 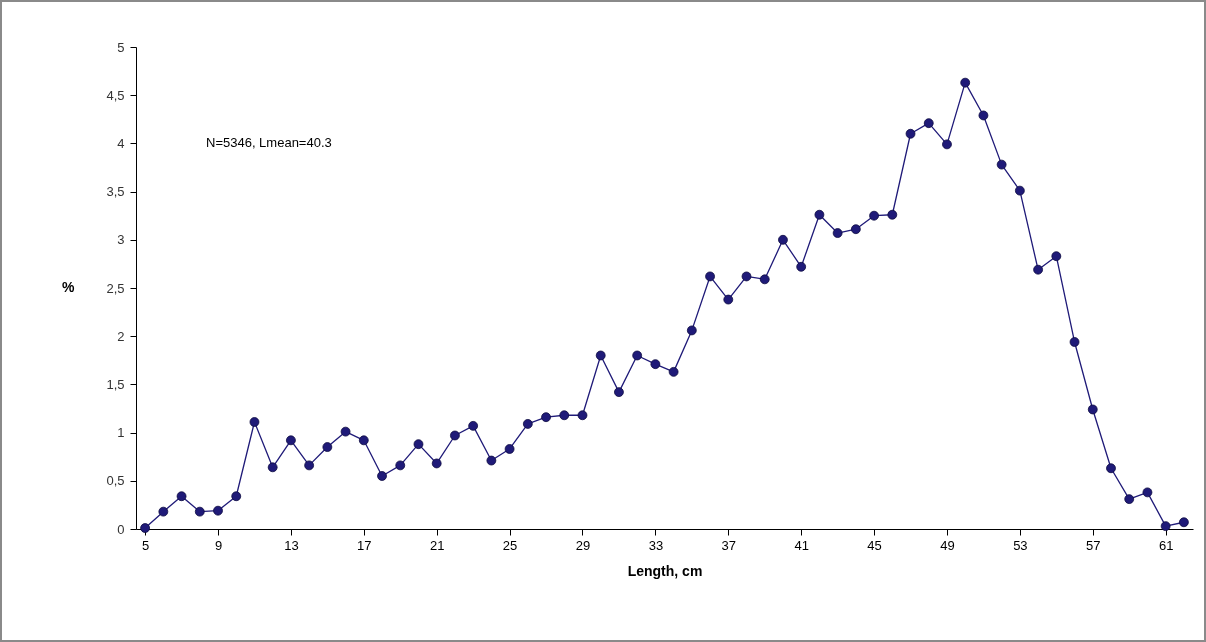 What do you see at coordinates (656, 545) in the screenshot?
I see `x-tick-label: 33` at bounding box center [656, 545].